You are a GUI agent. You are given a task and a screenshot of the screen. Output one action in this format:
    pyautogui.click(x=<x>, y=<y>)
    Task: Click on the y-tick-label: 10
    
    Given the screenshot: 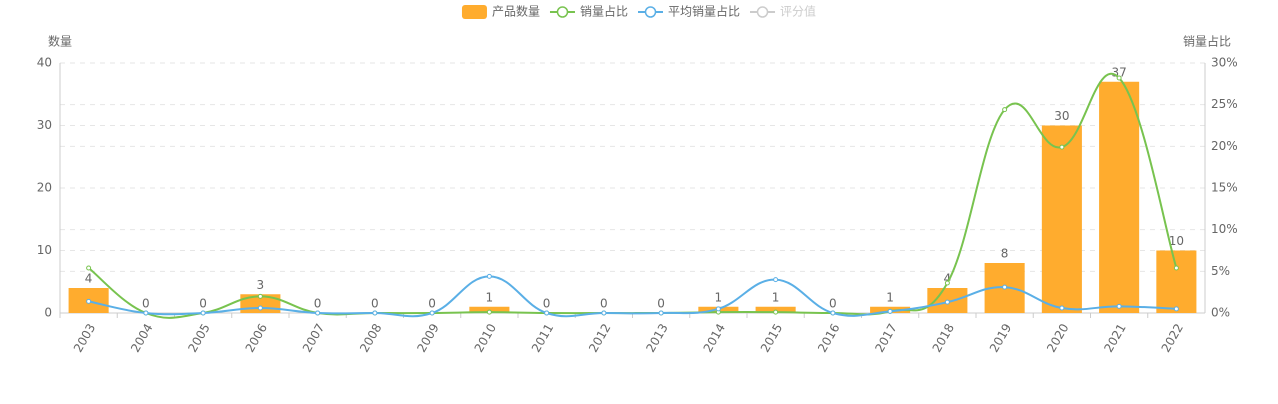 What is the action you would take?
    pyautogui.click(x=44, y=250)
    